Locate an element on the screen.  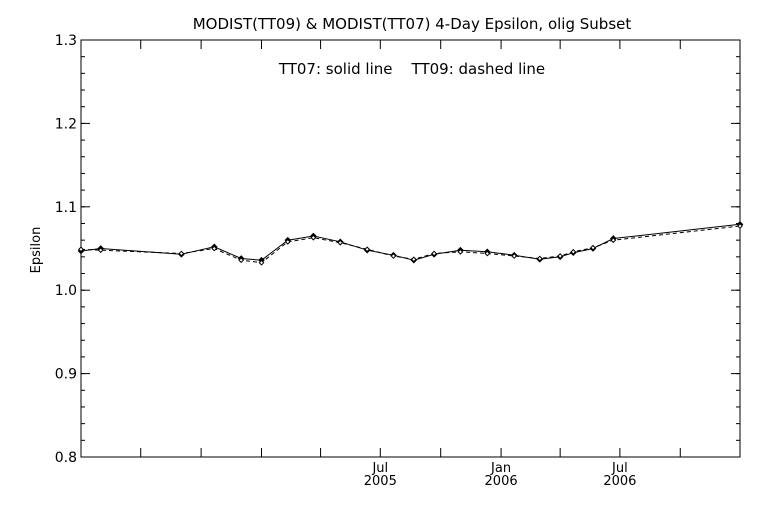
y-tick-label: 1.1 is located at coordinates (66, 208).